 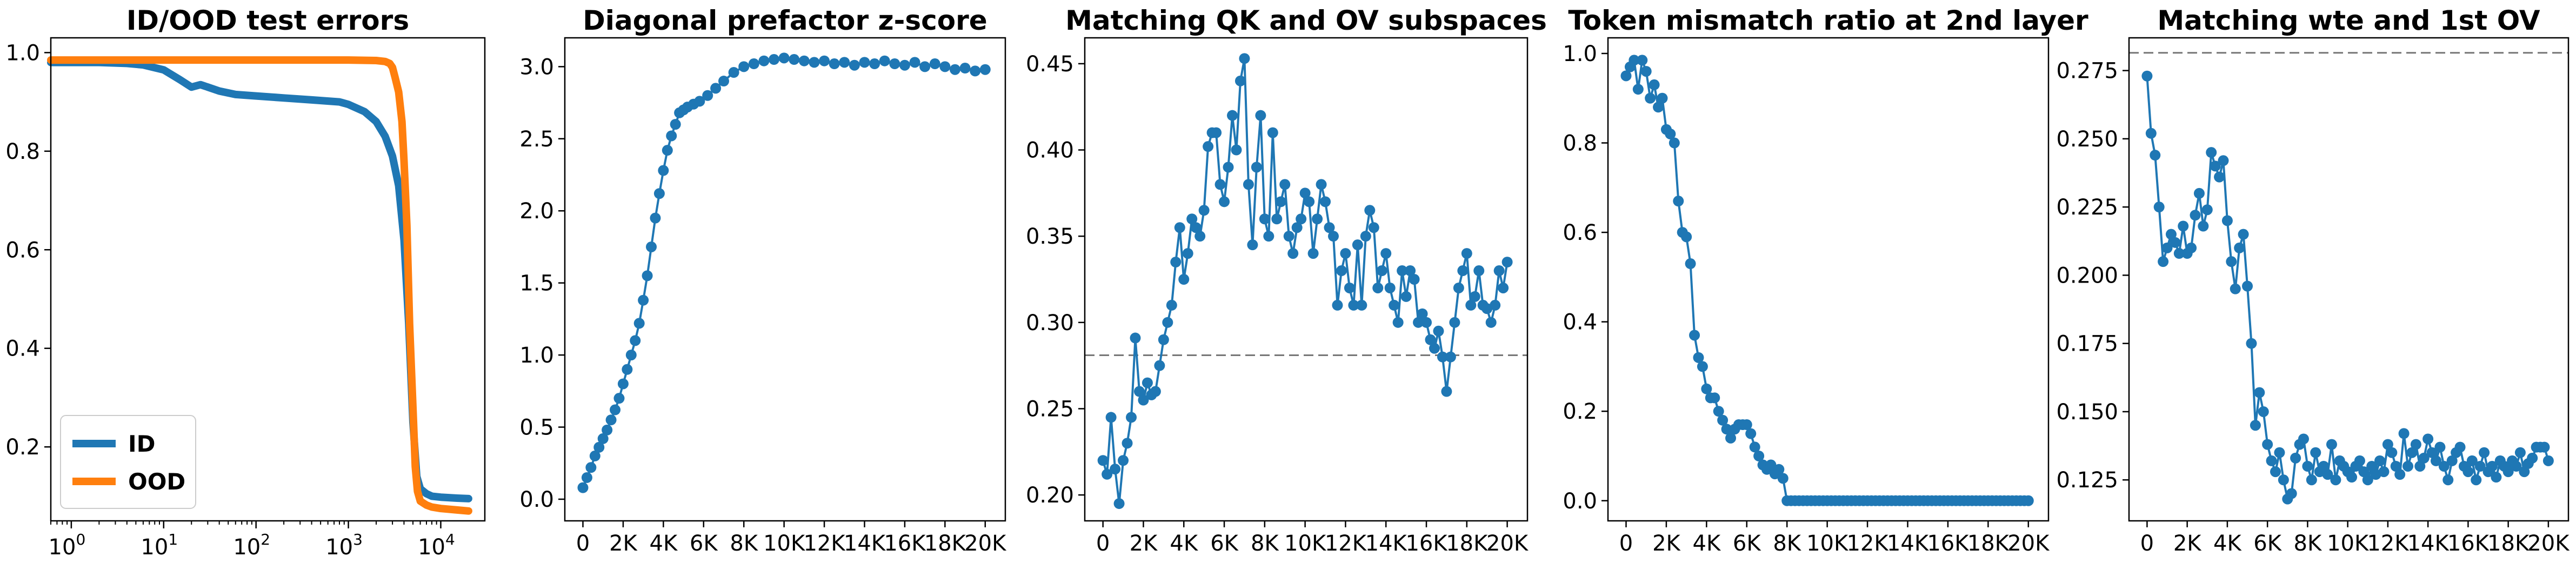 What do you see at coordinates (2087, 71) in the screenshot?
I see `y-tick-label: 0.275` at bounding box center [2087, 71].